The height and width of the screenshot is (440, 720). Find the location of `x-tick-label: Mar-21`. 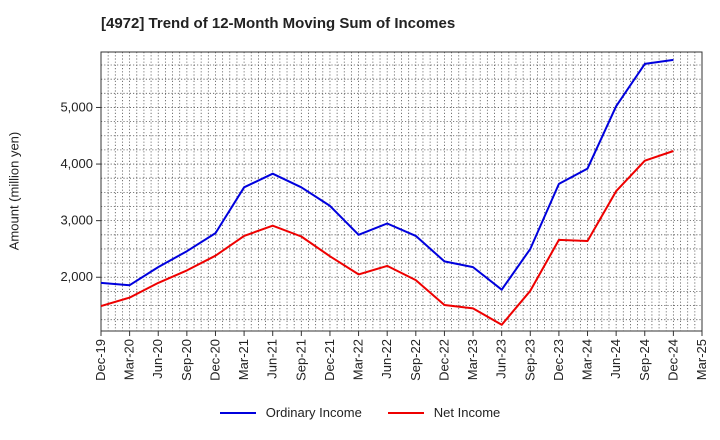

x-tick-label: Mar-21 is located at coordinates (243, 359).